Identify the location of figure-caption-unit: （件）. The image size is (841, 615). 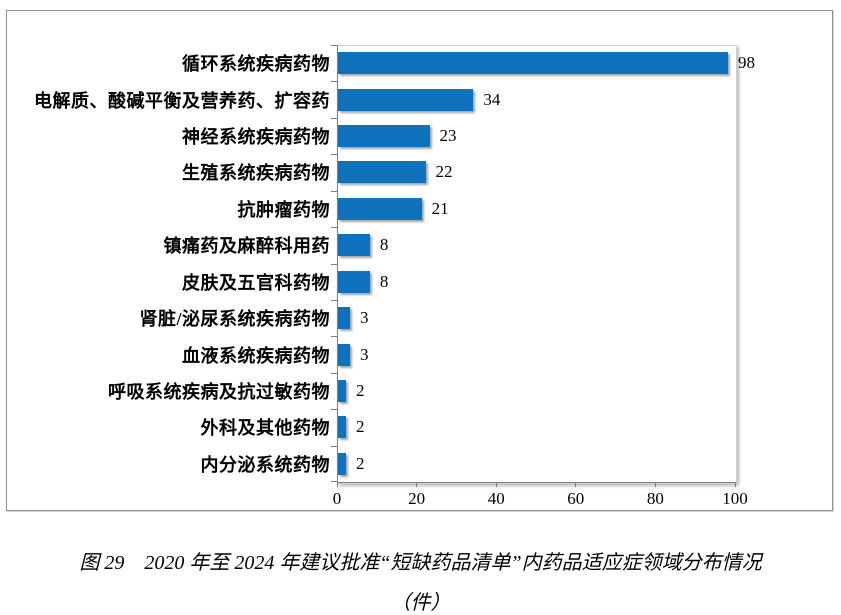
(420, 603).